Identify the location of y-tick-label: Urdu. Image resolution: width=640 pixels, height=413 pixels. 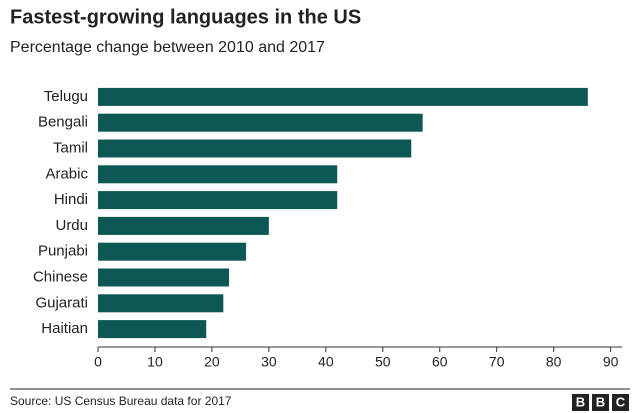
(71, 225).